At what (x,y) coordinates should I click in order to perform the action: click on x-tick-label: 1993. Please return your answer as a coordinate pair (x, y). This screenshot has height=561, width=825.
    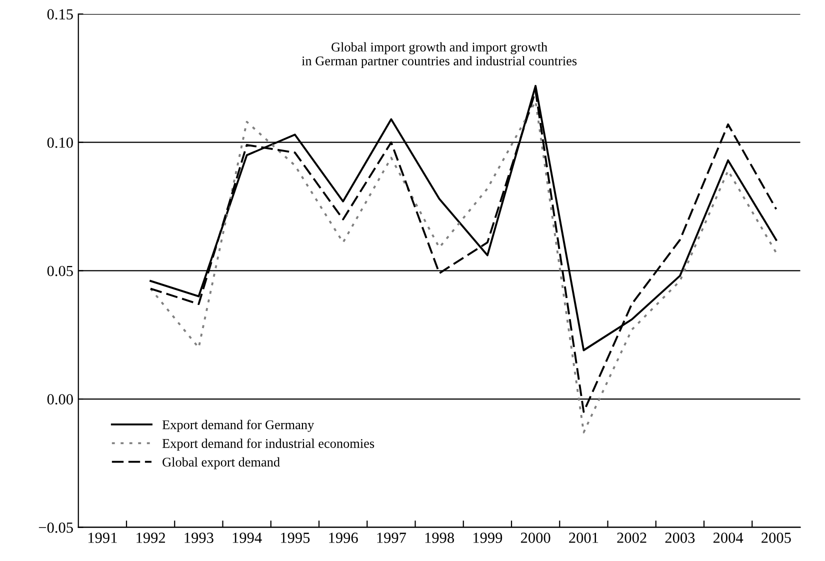
    Looking at the image, I should click on (199, 537).